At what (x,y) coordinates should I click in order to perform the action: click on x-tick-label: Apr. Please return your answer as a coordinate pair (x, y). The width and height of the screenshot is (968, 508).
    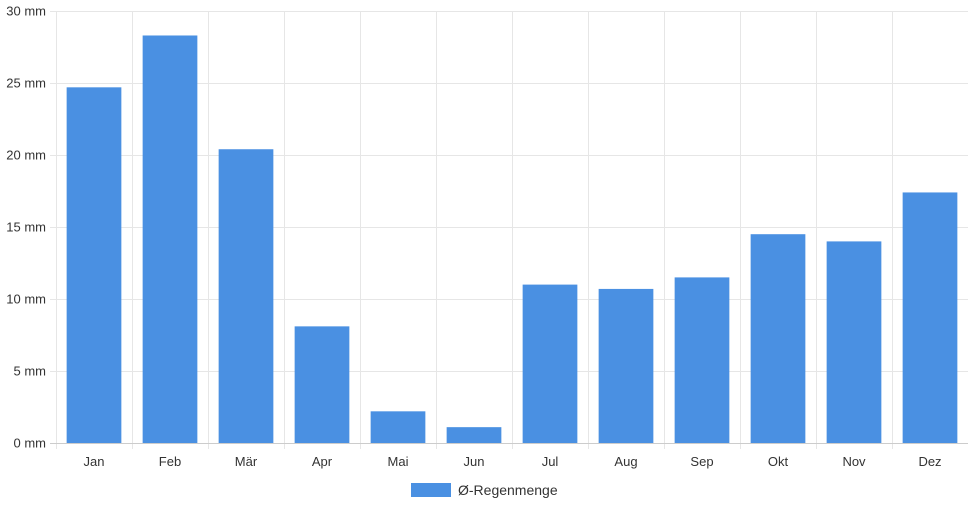
    Looking at the image, I should click on (322, 461).